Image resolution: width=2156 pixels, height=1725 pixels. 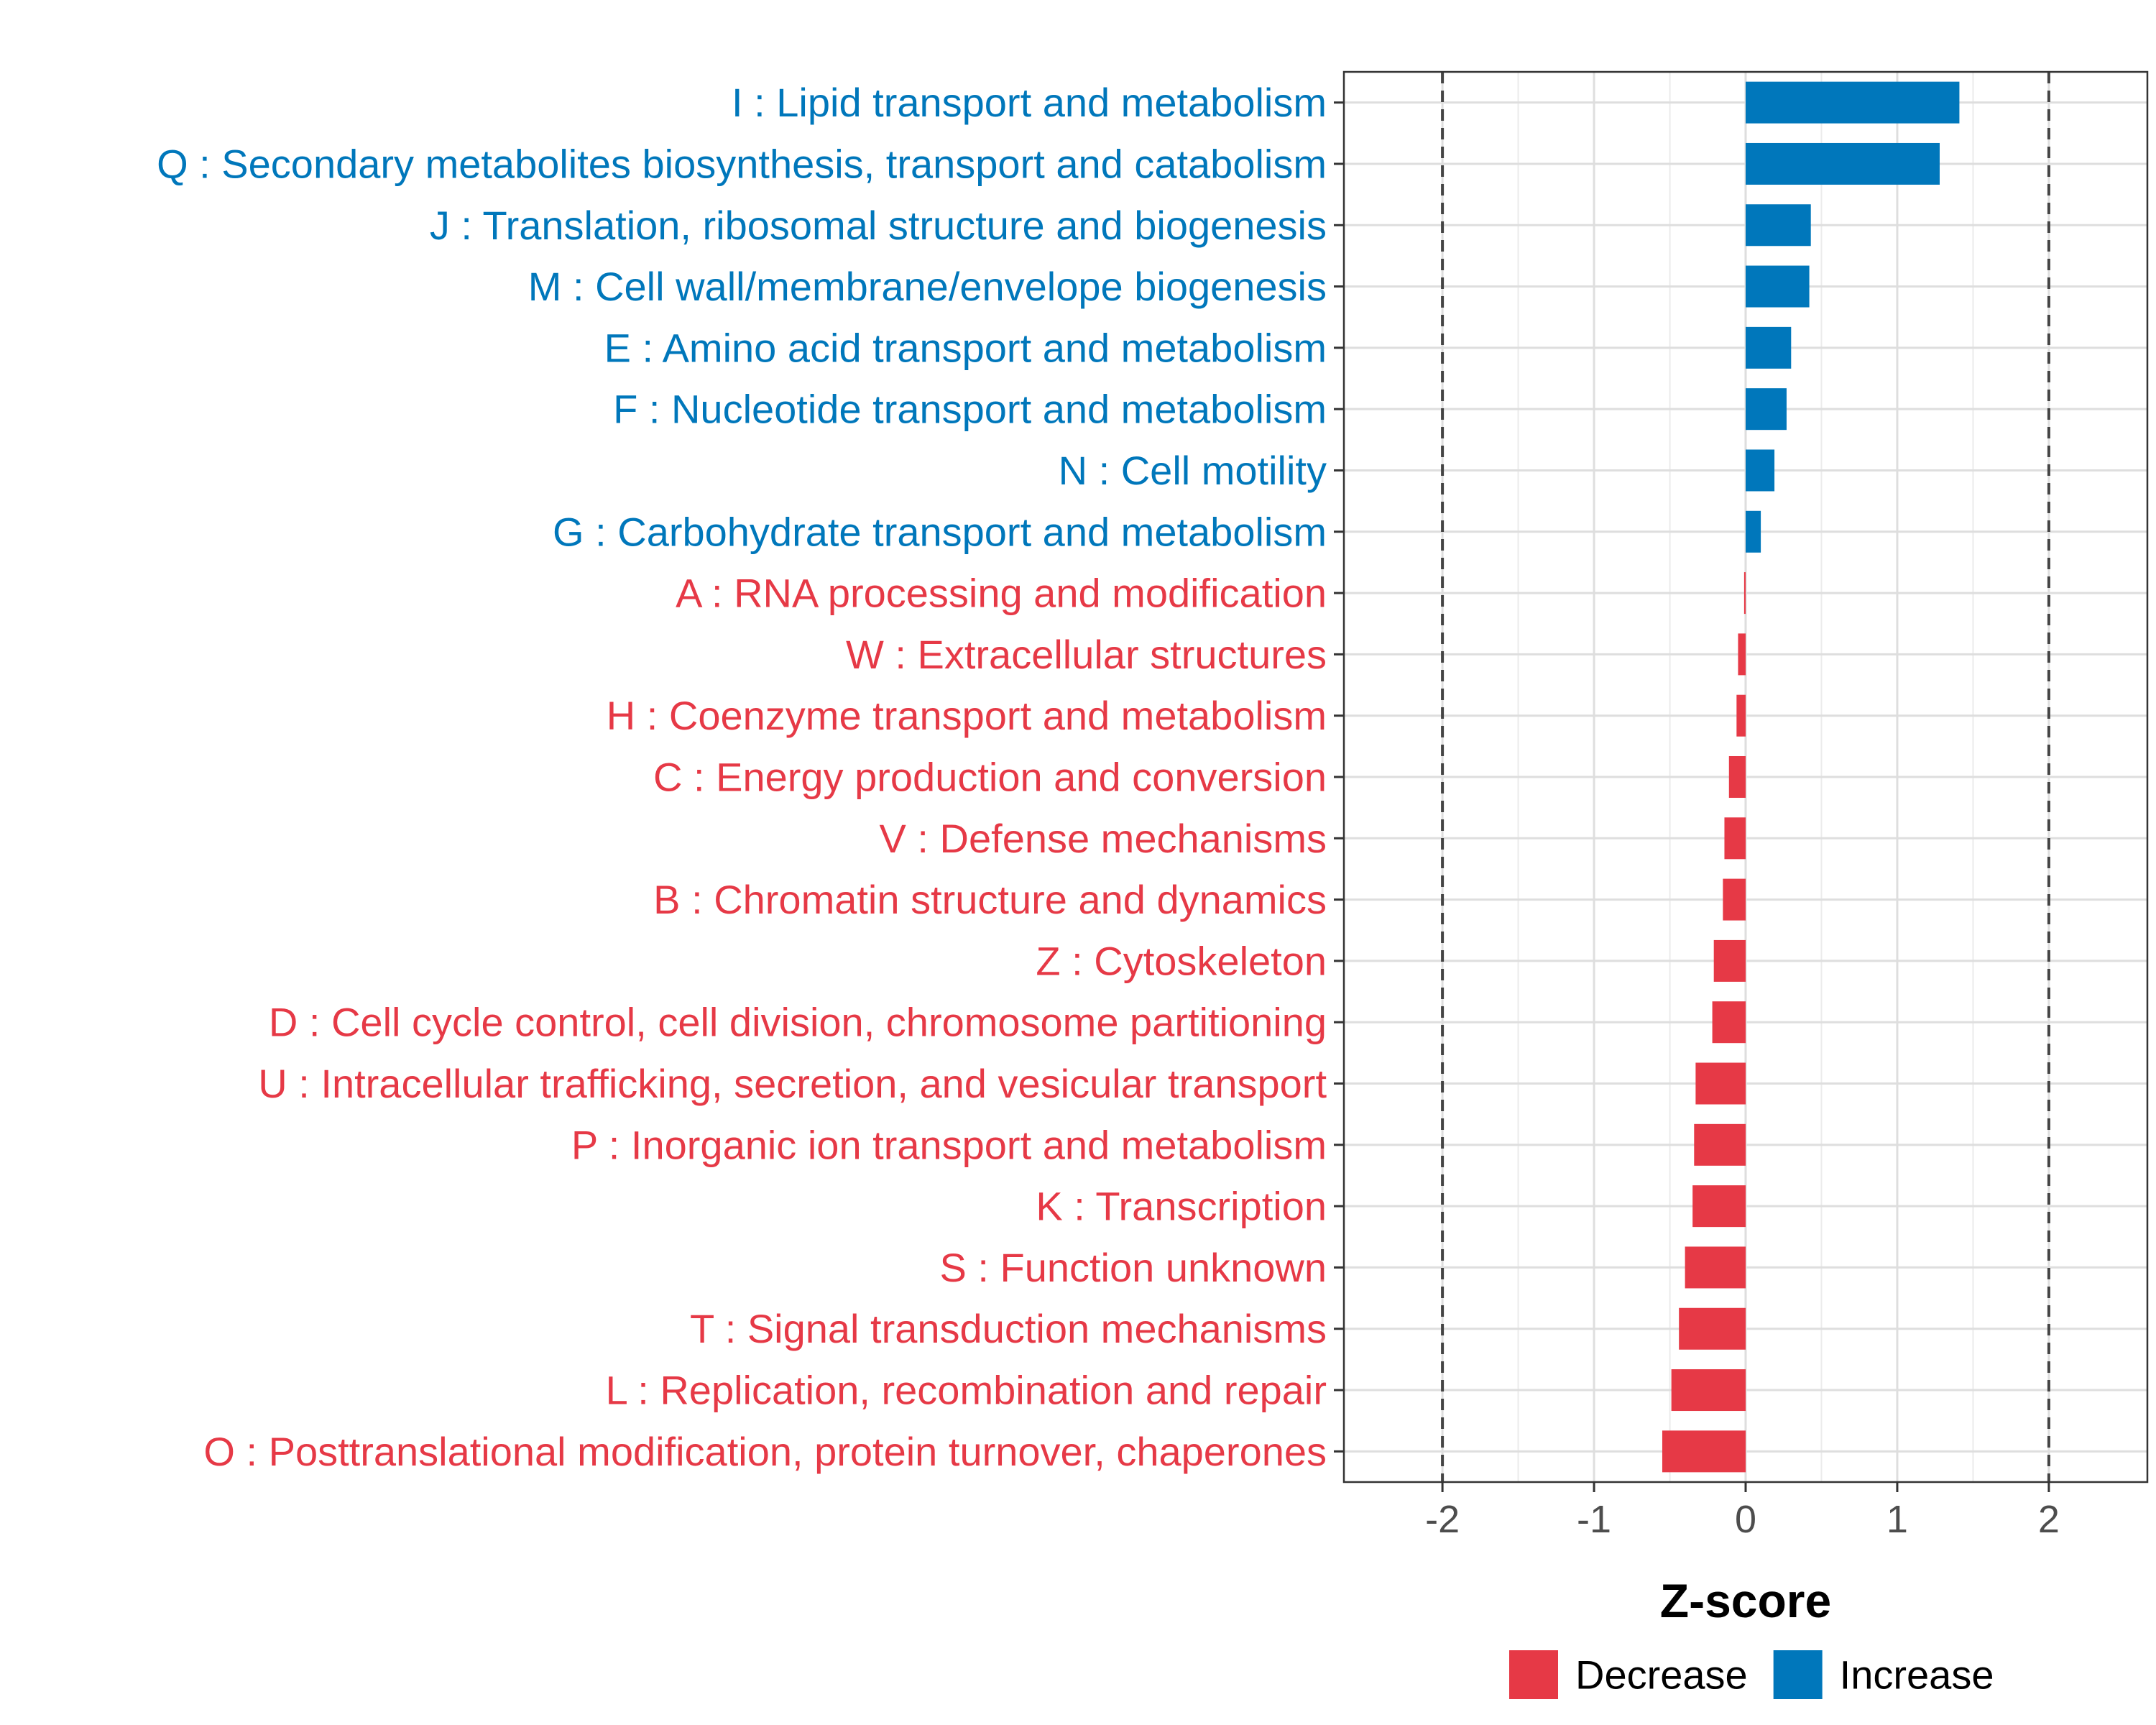 What do you see at coordinates (965, 347) in the screenshot?
I see `category-label: E : Amino acid transport and metabolism` at bounding box center [965, 347].